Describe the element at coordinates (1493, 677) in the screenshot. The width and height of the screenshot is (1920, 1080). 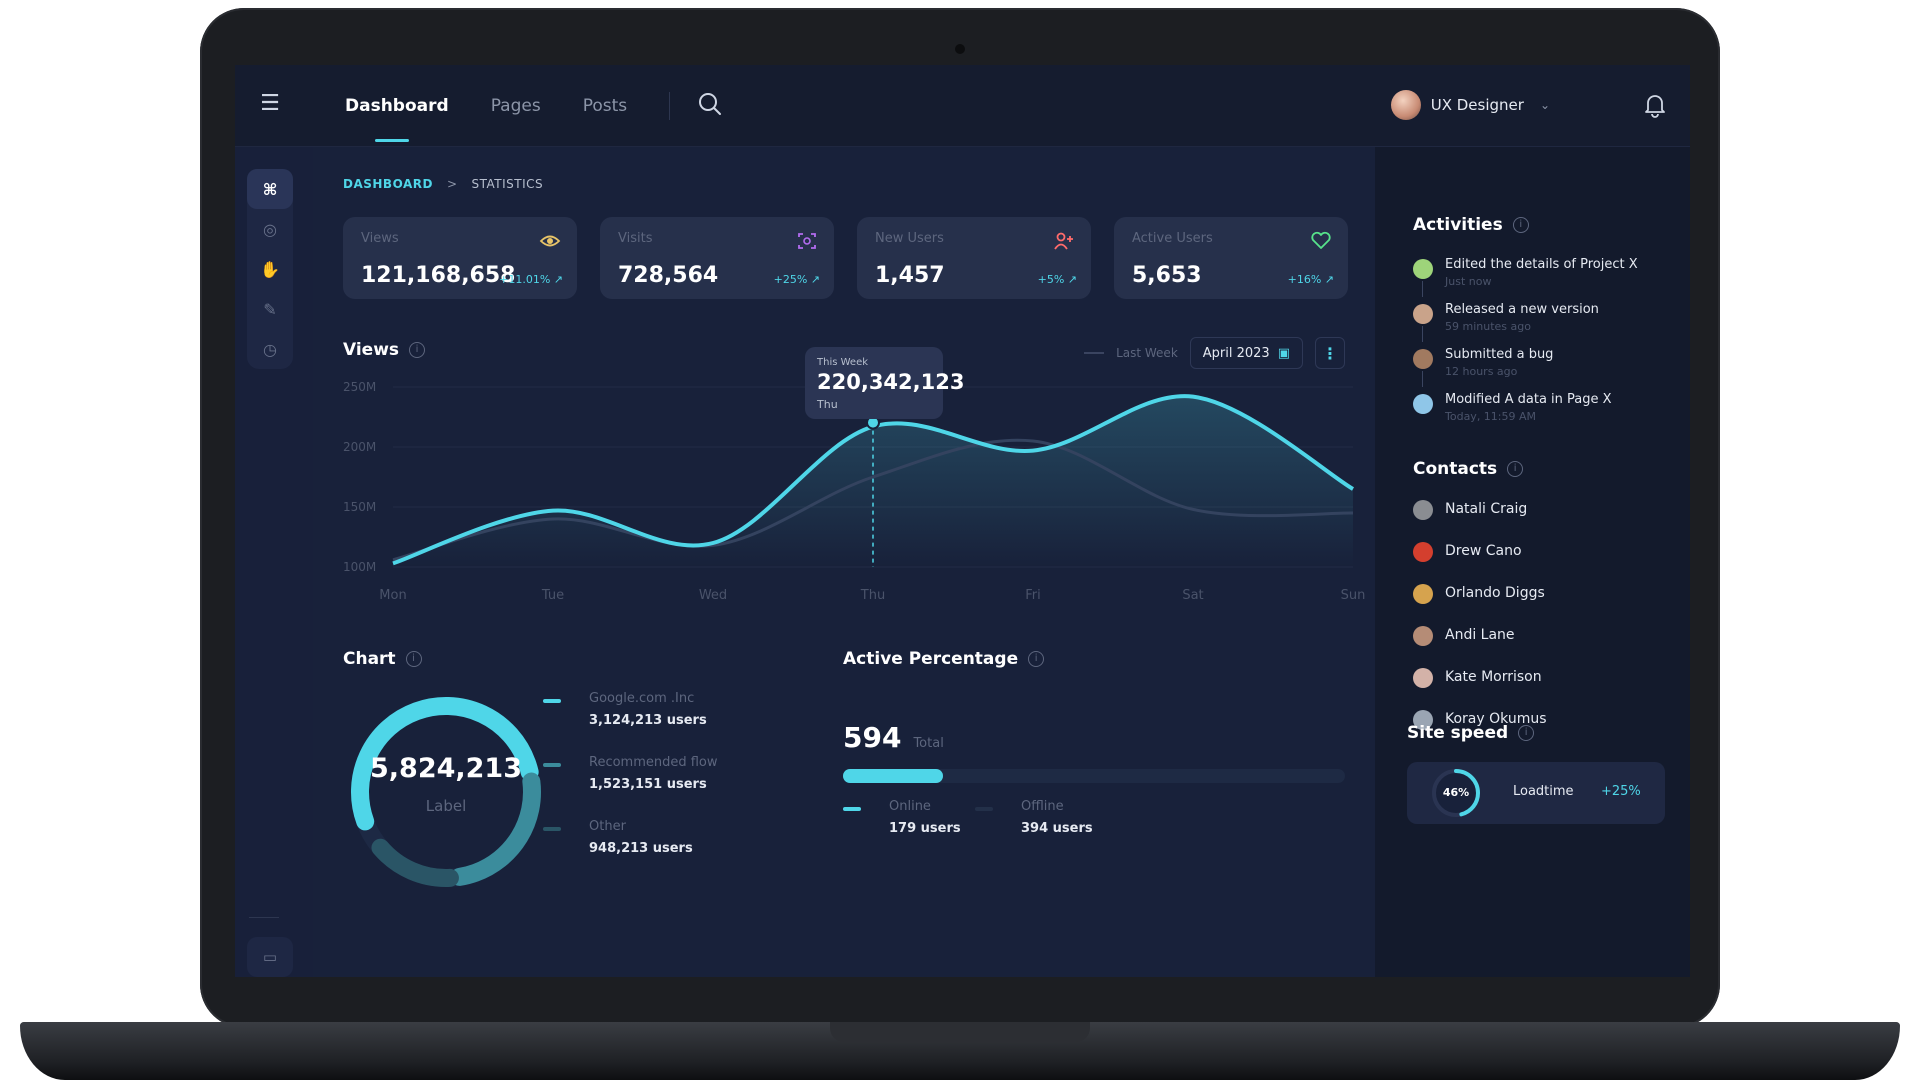
I see `contact-name: Kate Morrison` at that location.